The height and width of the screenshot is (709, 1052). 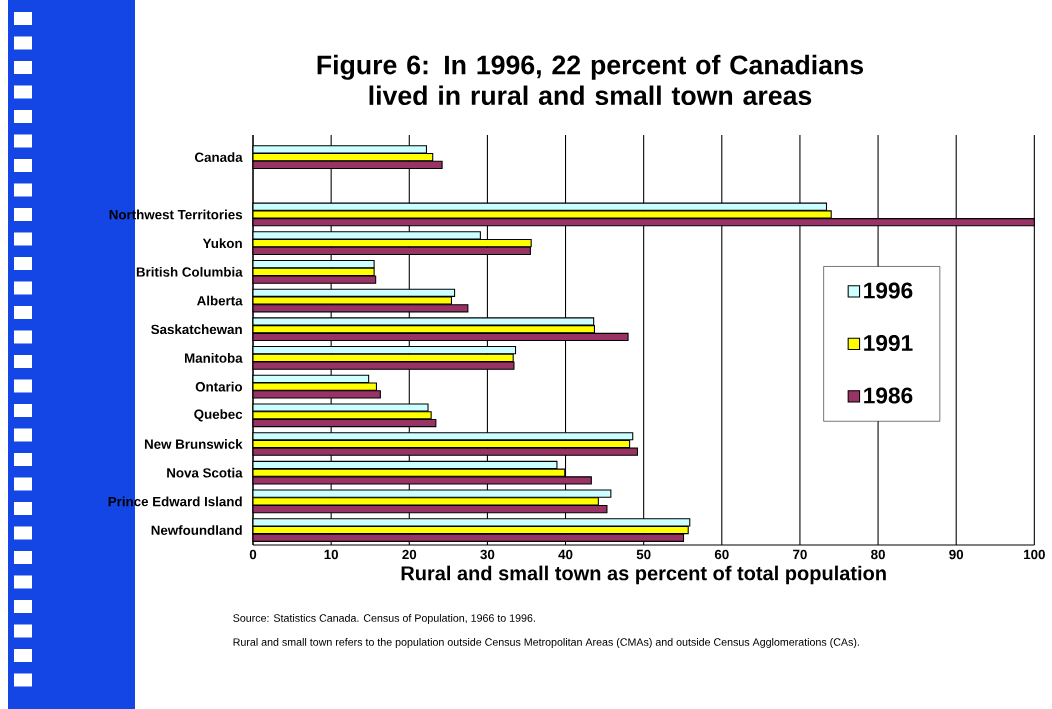 What do you see at coordinates (643, 554) in the screenshot?
I see `x-tick-label: 50` at bounding box center [643, 554].